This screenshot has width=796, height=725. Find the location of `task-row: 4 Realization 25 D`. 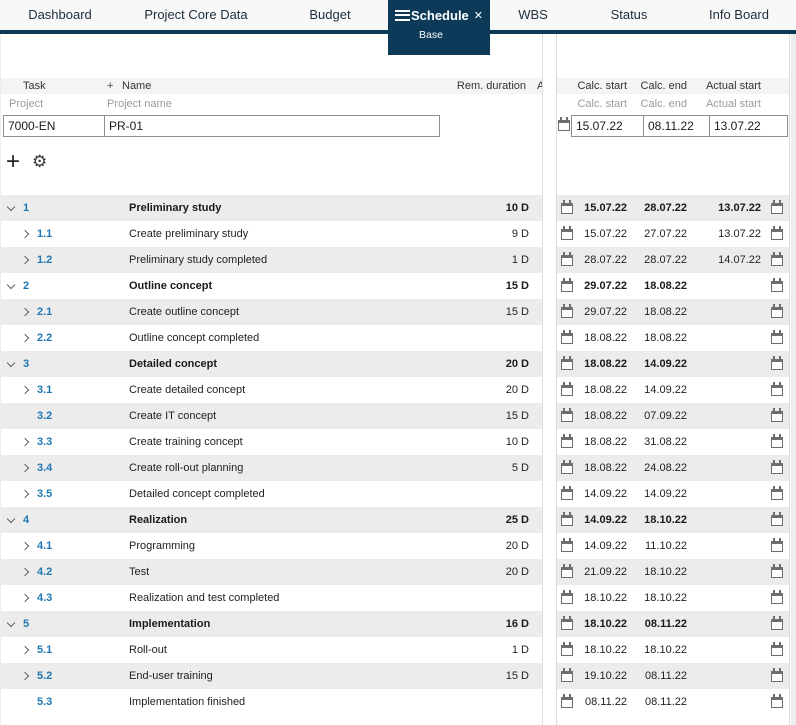

task-row: 4 Realization 25 D is located at coordinates (271, 520).